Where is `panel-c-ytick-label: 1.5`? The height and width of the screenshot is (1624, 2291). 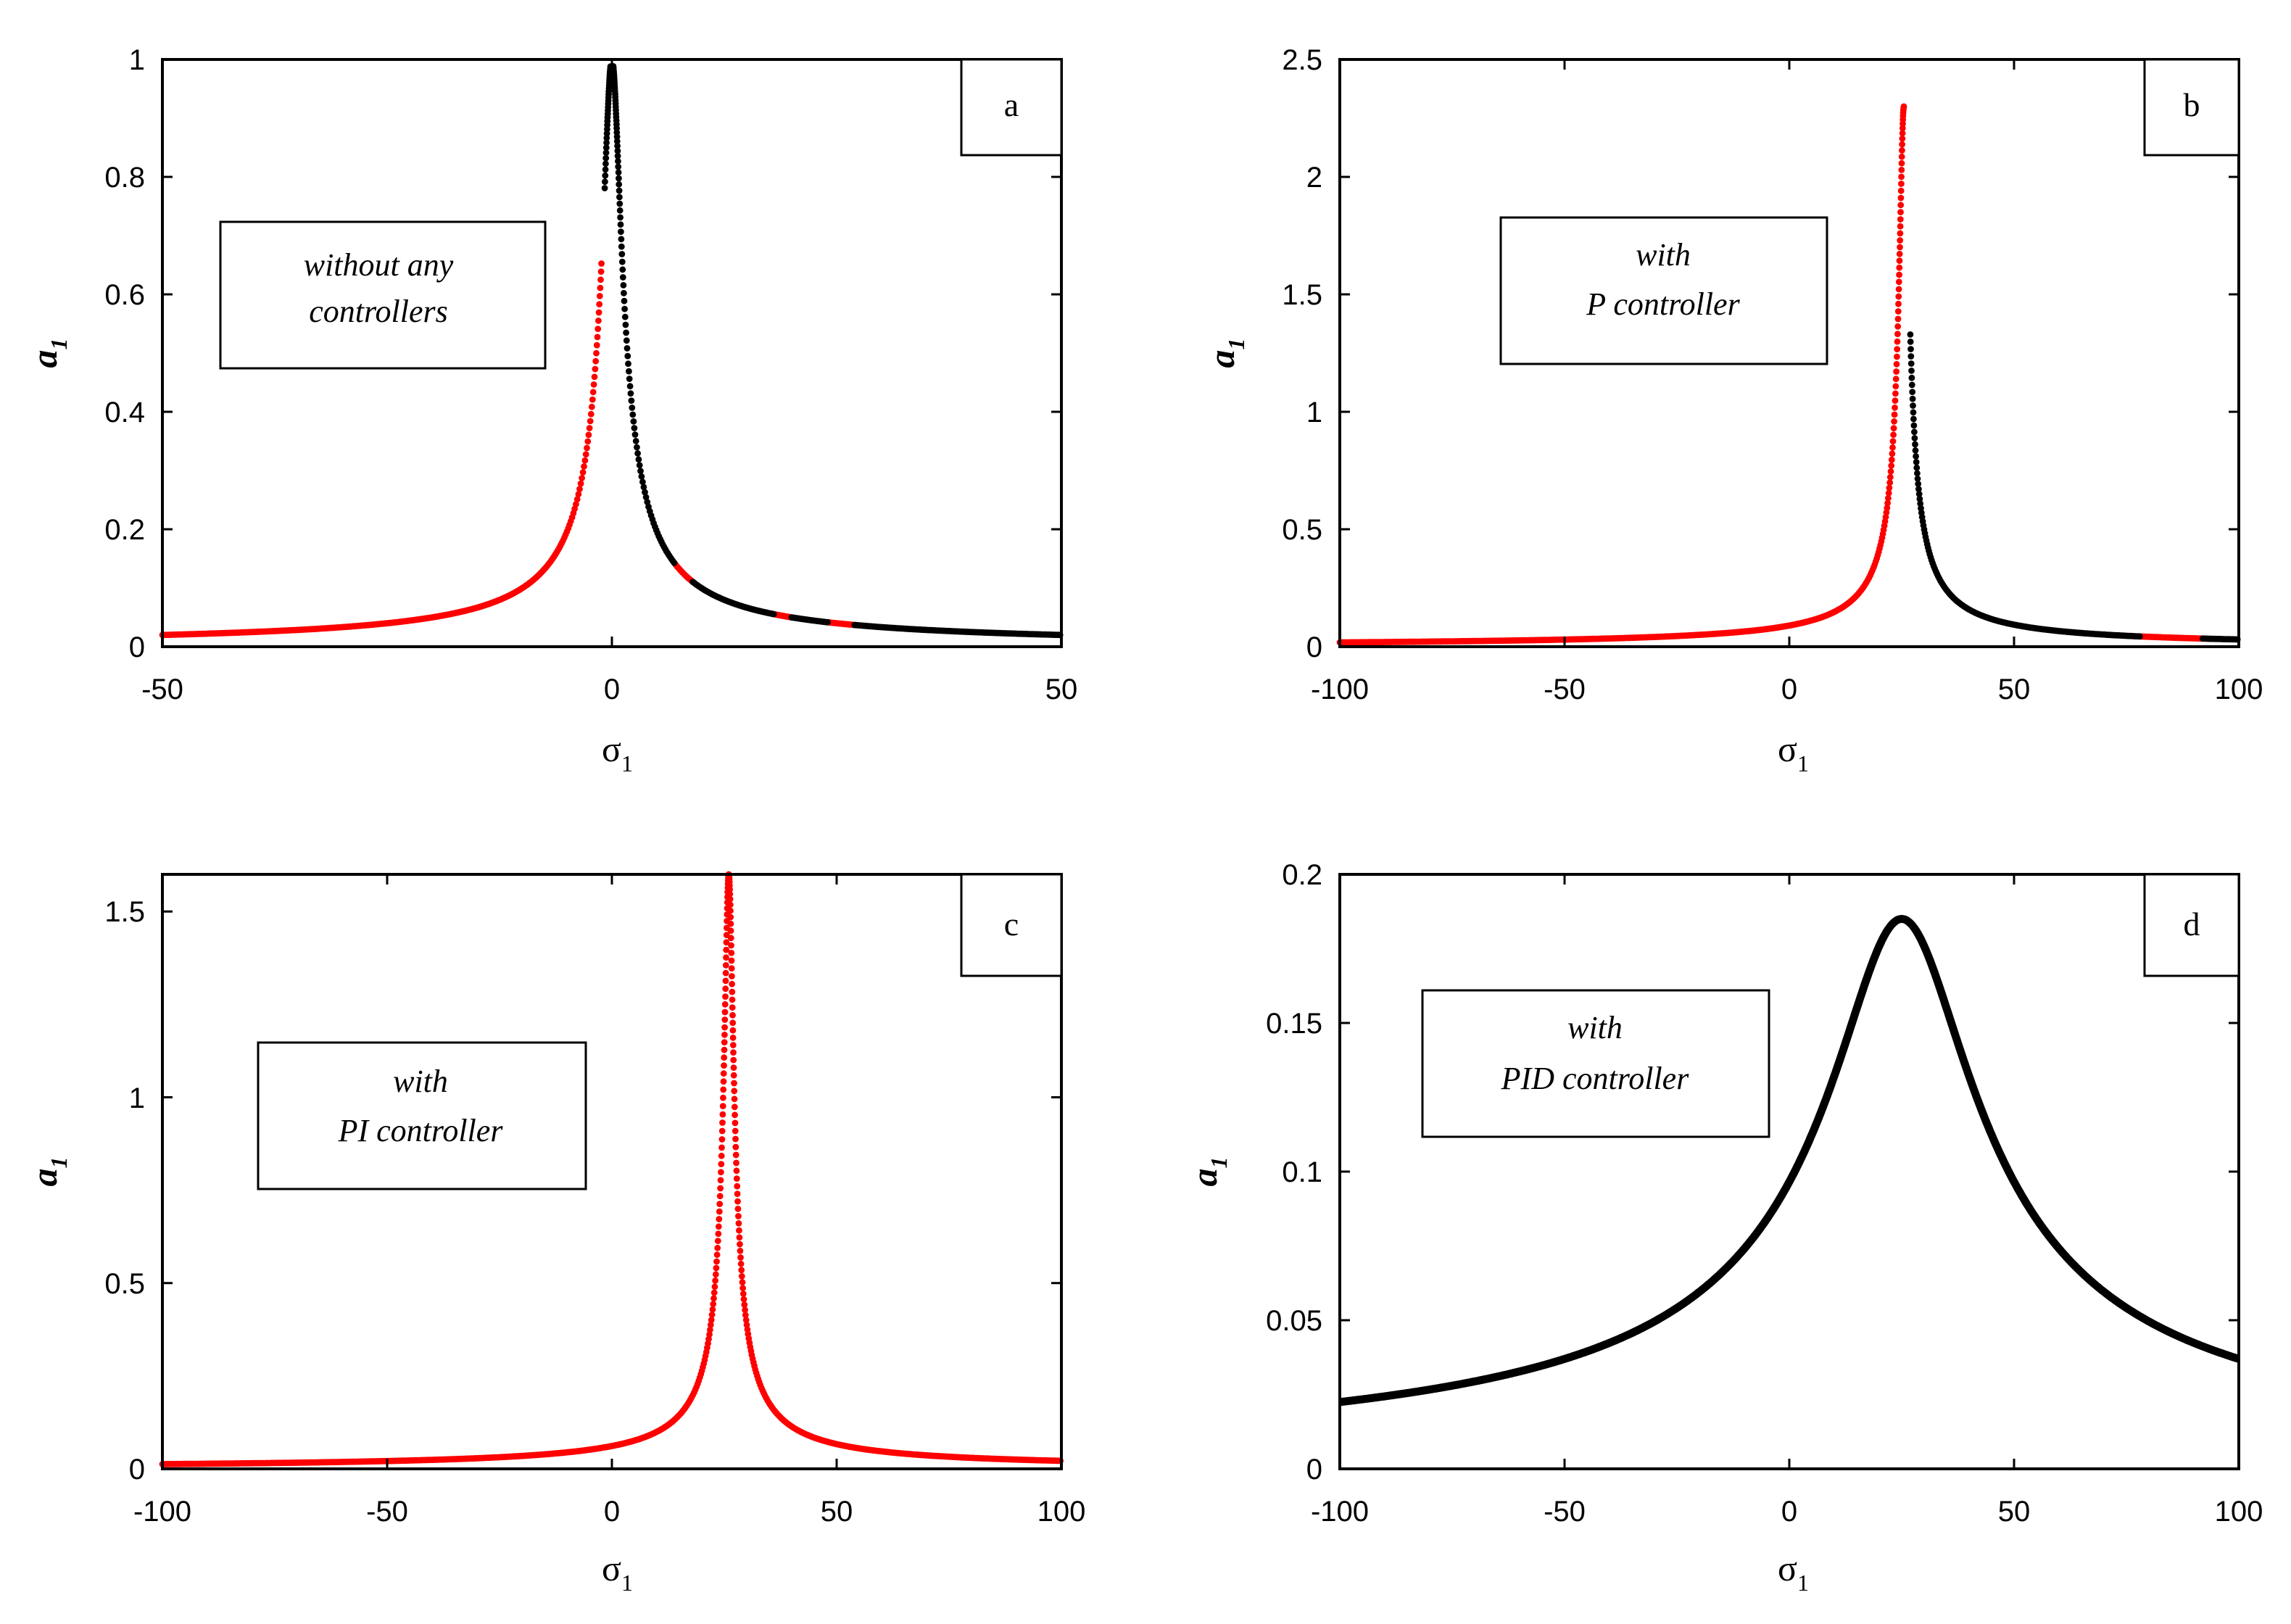
panel-c-ytick-label: 1.5 is located at coordinates (125, 912).